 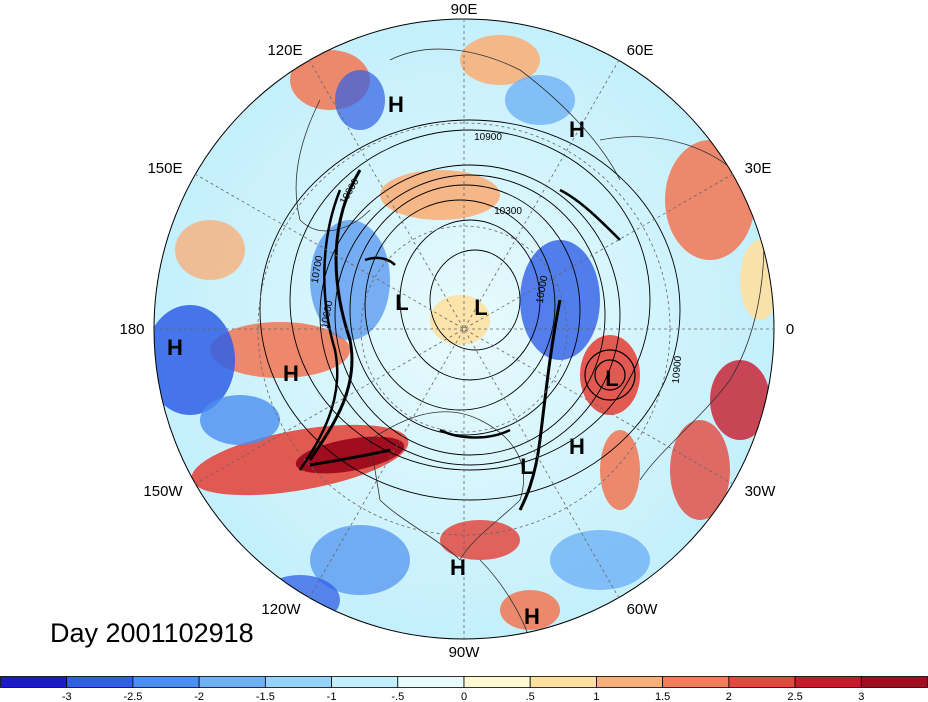 I want to click on colorbar: -3 -2.5 -2 -1.5 -1 -.5 0 .5 1 1.5 2 2.5 3, so click(x=464, y=689).